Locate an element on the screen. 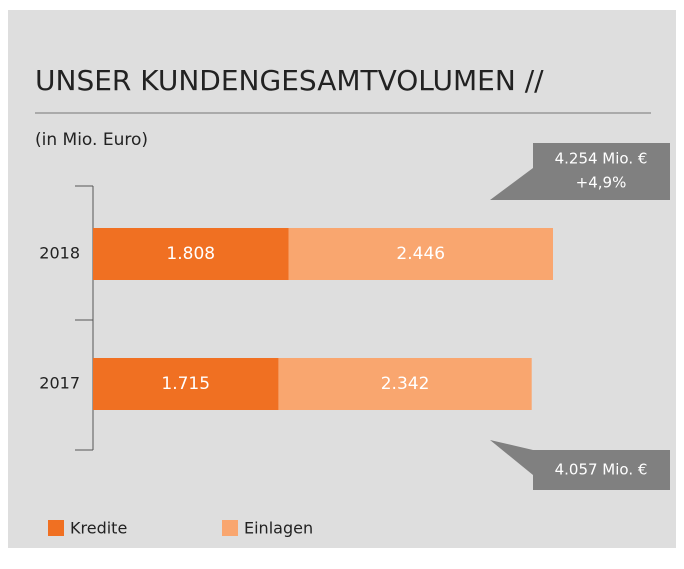 The image size is (684, 569). chart-title: UNSER KUNDENGESAMTVOLUMEN // is located at coordinates (289, 80).